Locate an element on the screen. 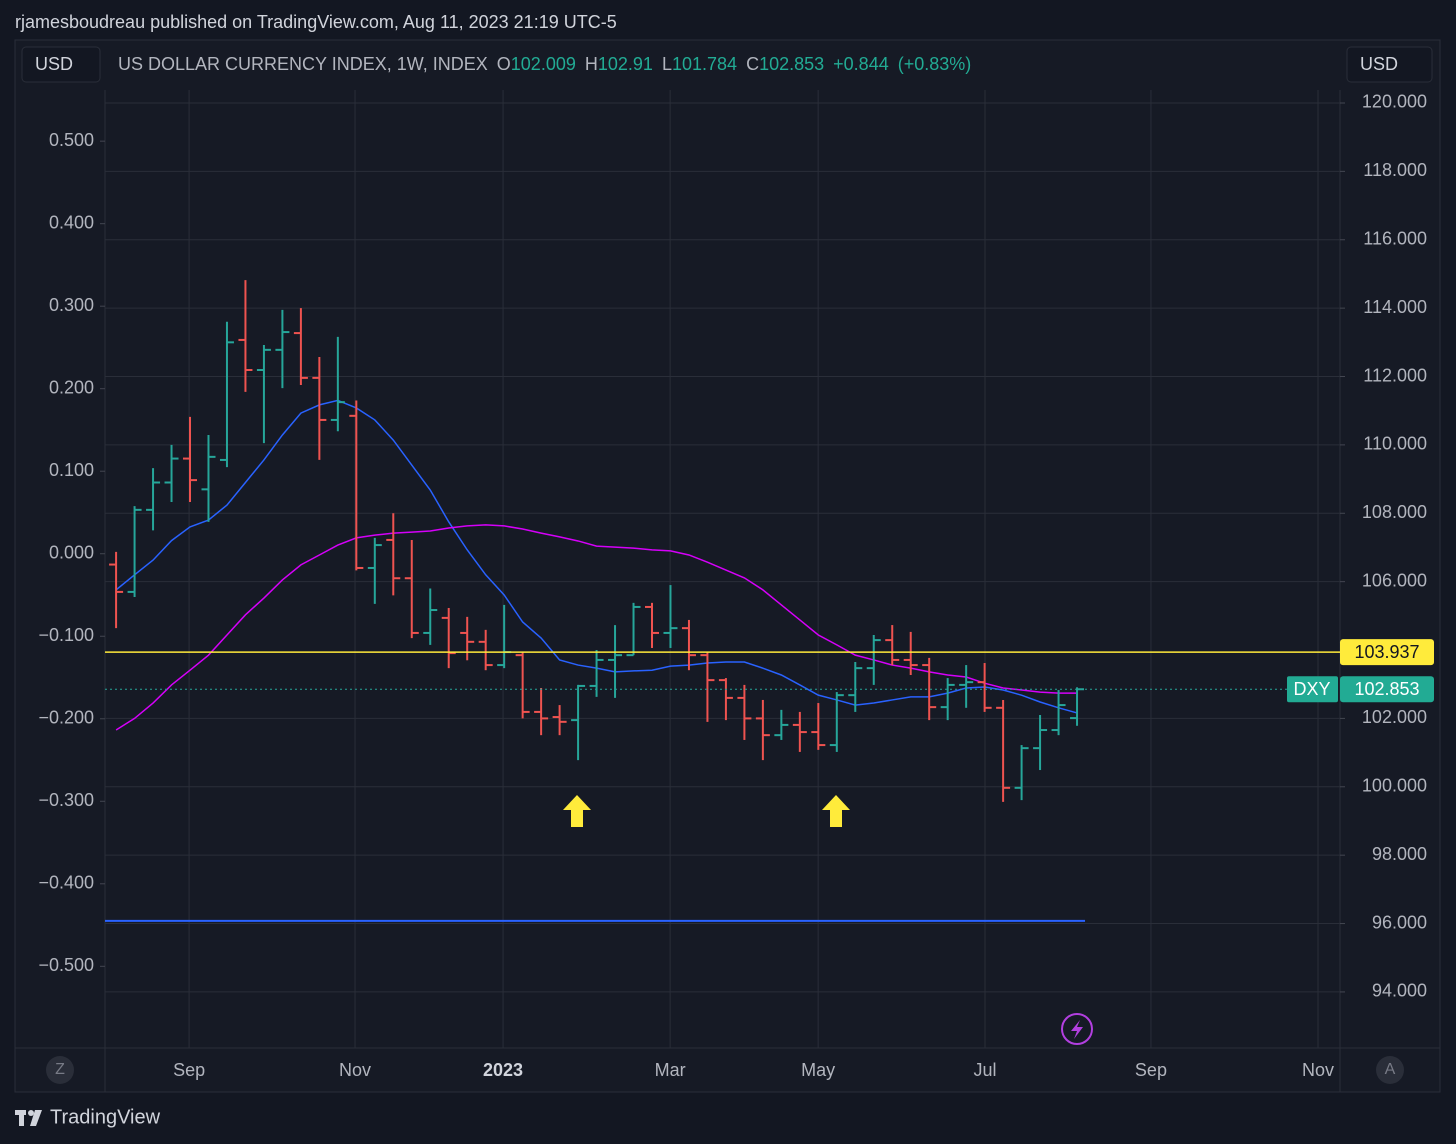  last-price-box is located at coordinates (1387, 689).